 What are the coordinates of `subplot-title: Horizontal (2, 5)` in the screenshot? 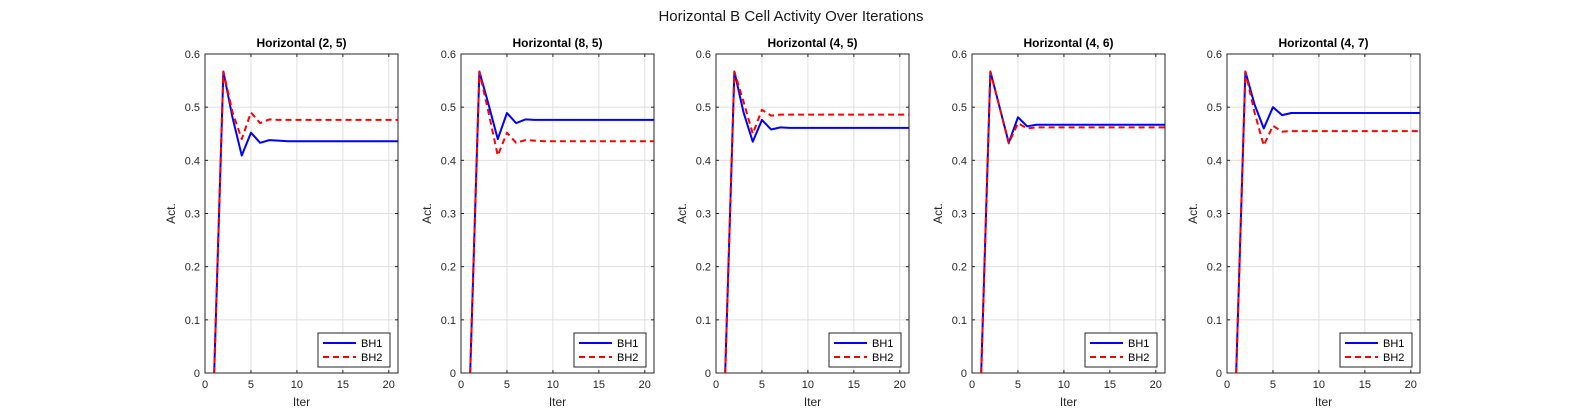 It's located at (301, 43).